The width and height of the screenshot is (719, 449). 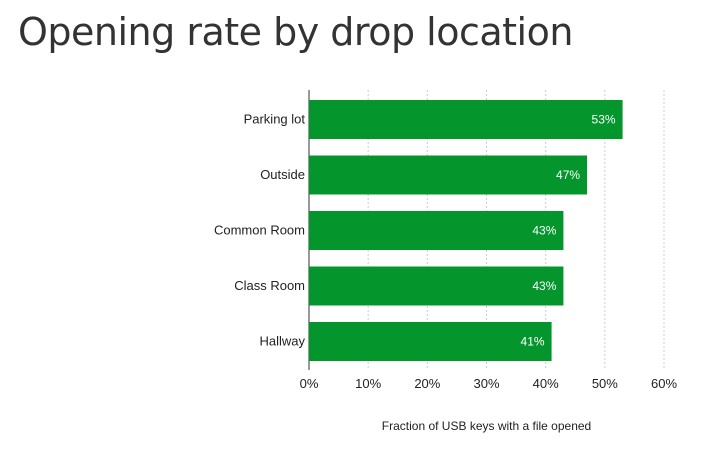 What do you see at coordinates (604, 120) in the screenshot?
I see `data-label: 53%` at bounding box center [604, 120].